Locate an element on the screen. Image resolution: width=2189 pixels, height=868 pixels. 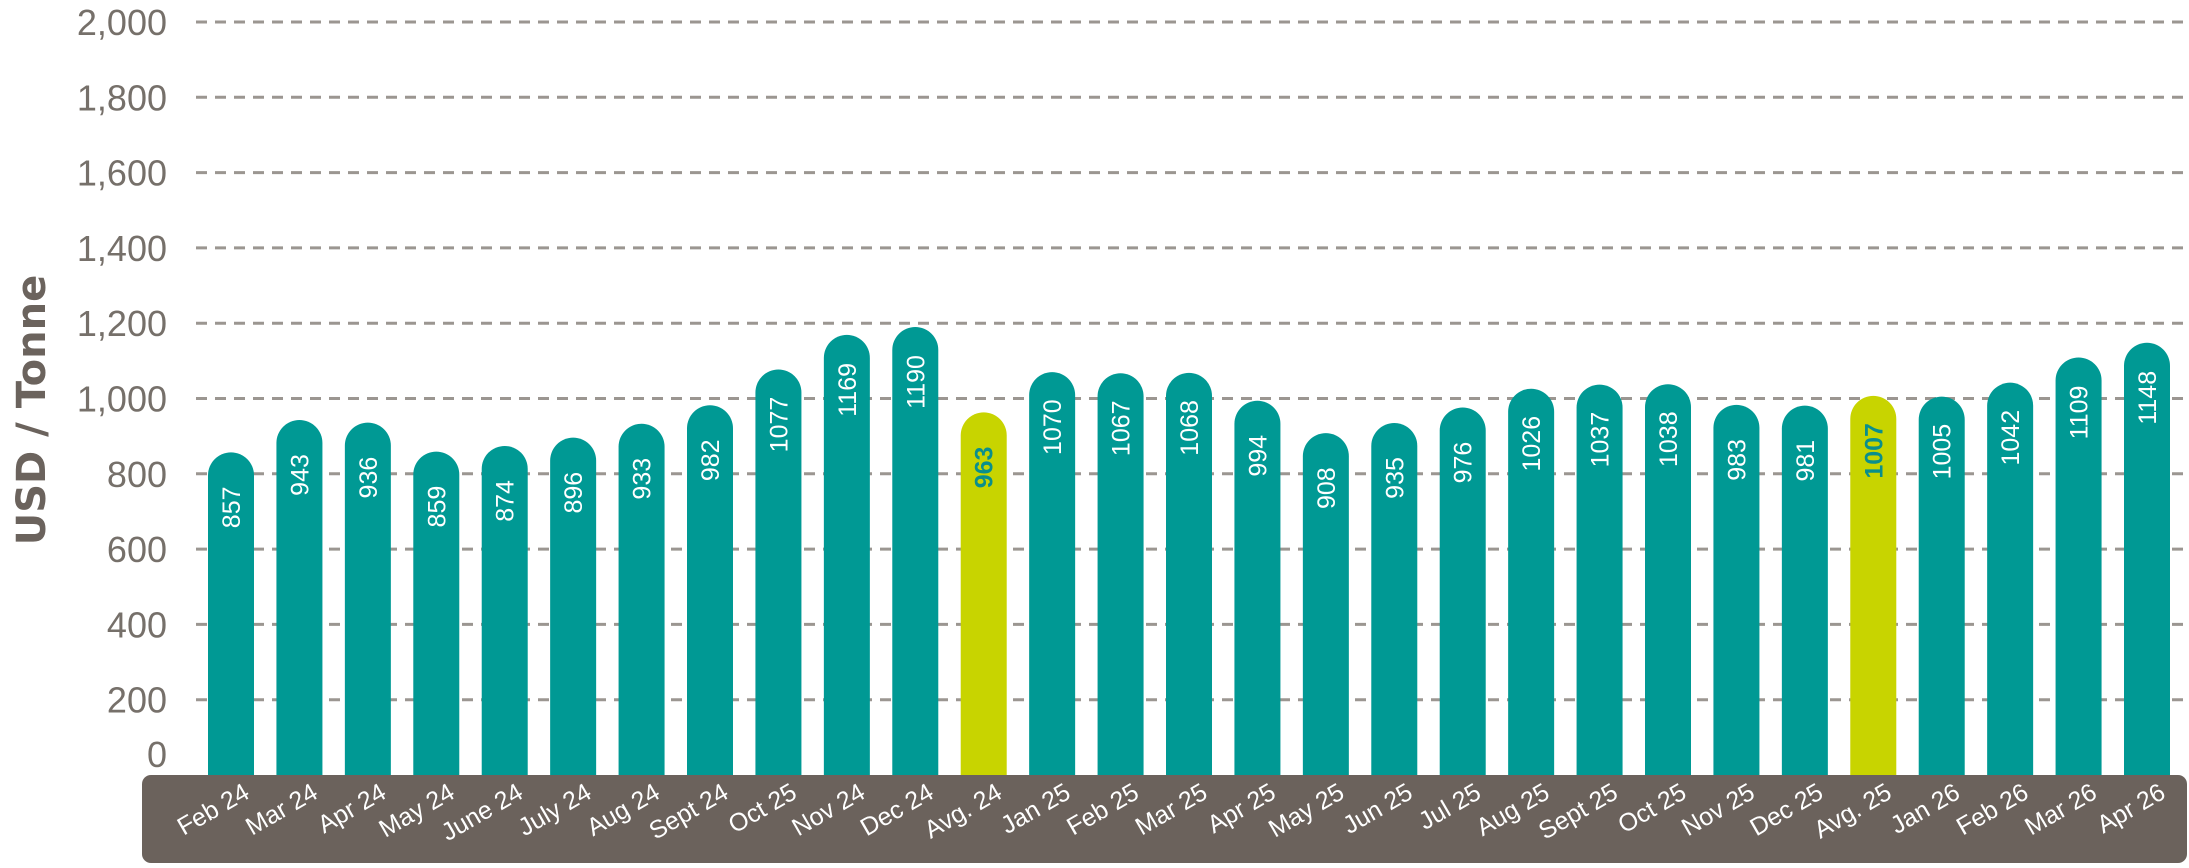
value-label: 1038 is located at coordinates (1669, 439).